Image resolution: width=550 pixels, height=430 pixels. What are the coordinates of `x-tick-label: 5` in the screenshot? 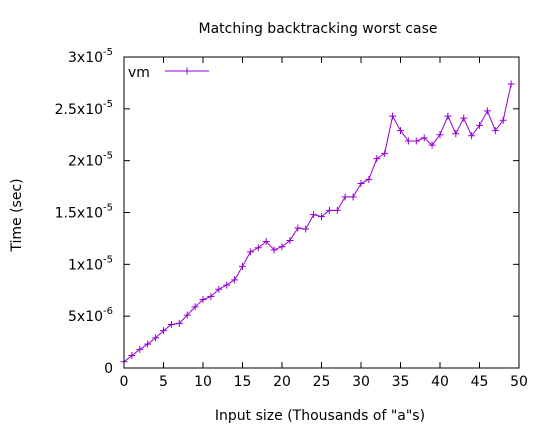 It's located at (163, 382).